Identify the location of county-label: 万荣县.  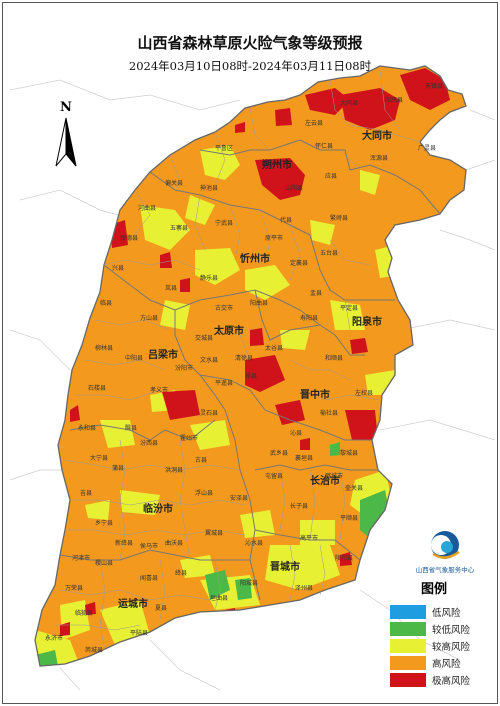
(74, 588).